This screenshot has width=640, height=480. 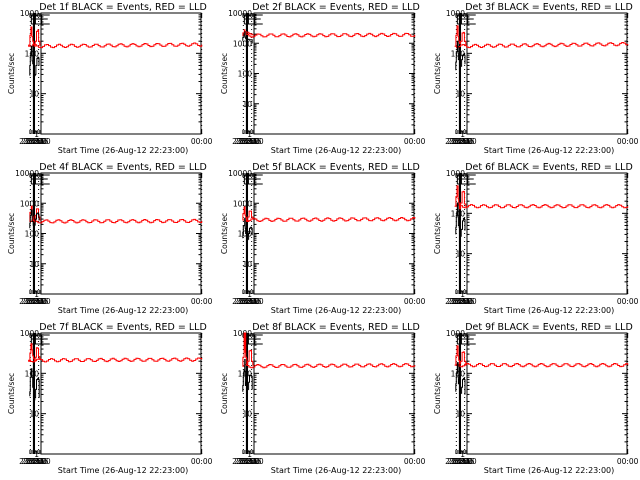 What do you see at coordinates (123, 7) in the screenshot?
I see `panel-title: Det 1f BLACK = Events, RED = LLD` at bounding box center [123, 7].